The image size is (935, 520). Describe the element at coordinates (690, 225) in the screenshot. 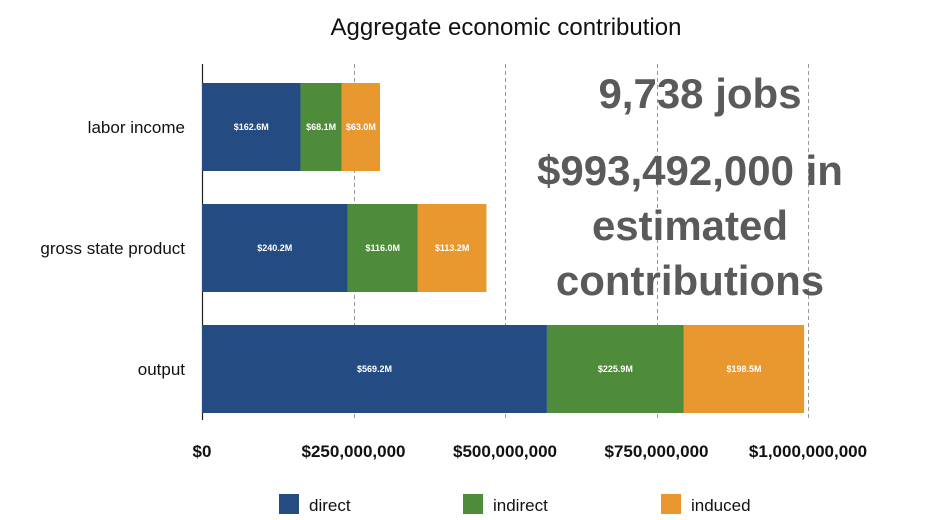

I see `annotation-line-2: estimated` at that location.